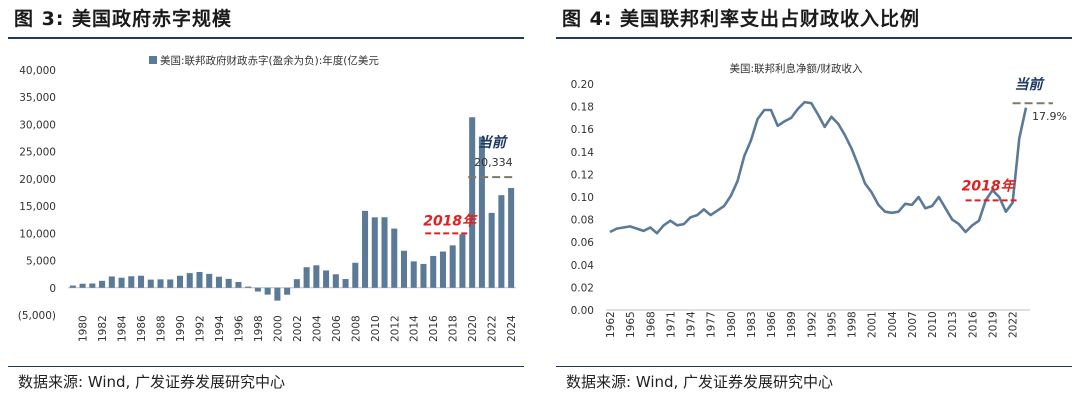 The image size is (1080, 400). Describe the element at coordinates (199, 279) in the screenshot. I see `bar-1992` at that location.